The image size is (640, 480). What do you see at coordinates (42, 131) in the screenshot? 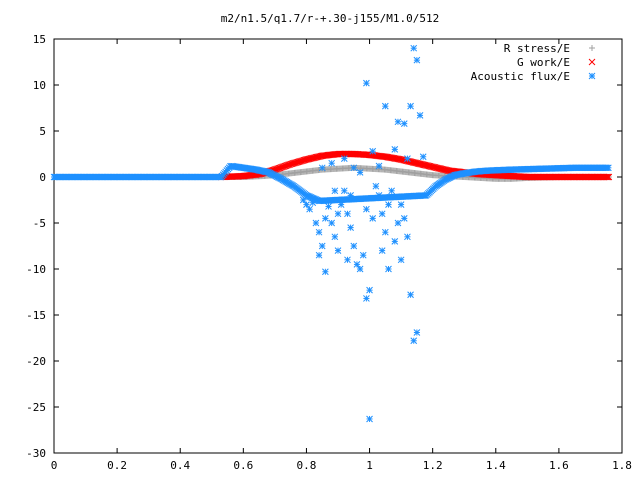
I see `y-tick-label: 5` at bounding box center [42, 131].